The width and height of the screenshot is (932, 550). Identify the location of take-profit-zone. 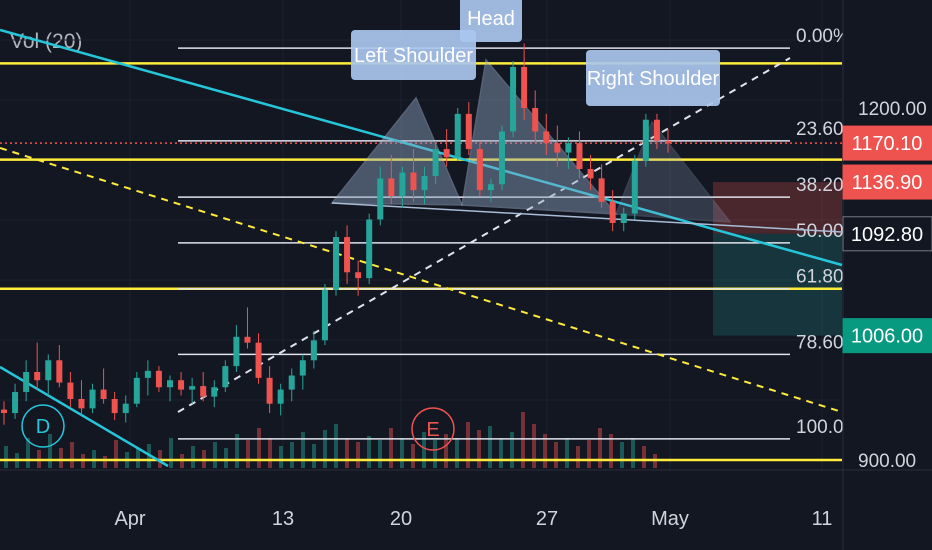
(777, 284).